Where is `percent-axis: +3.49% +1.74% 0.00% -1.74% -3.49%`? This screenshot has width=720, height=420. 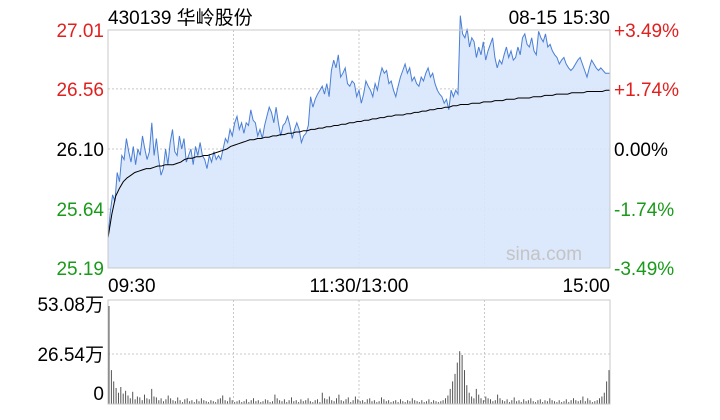 percent-axis: +3.49% +1.74% 0.00% -1.74% -3.49% is located at coordinates (646, 150).